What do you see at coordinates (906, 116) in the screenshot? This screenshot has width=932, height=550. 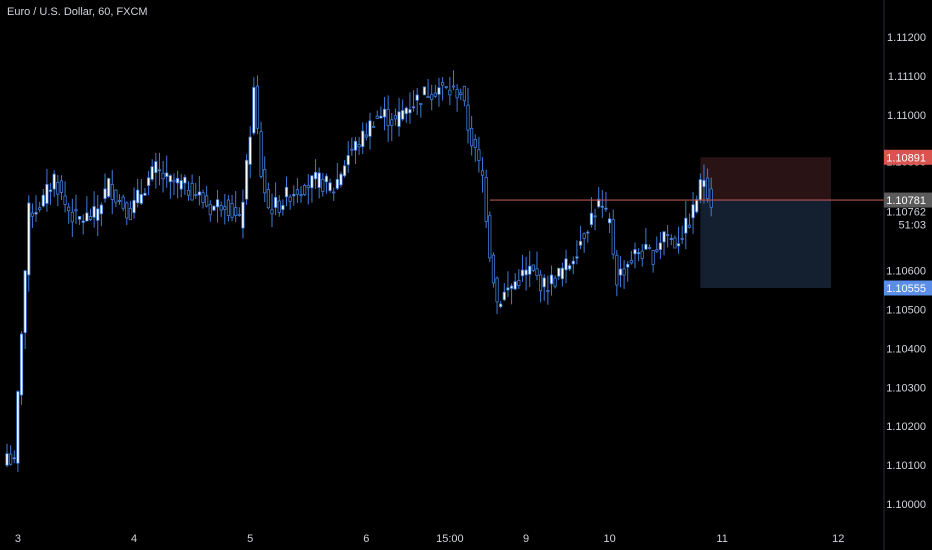 I see `price-tick-label: 1.11000` at bounding box center [906, 116].